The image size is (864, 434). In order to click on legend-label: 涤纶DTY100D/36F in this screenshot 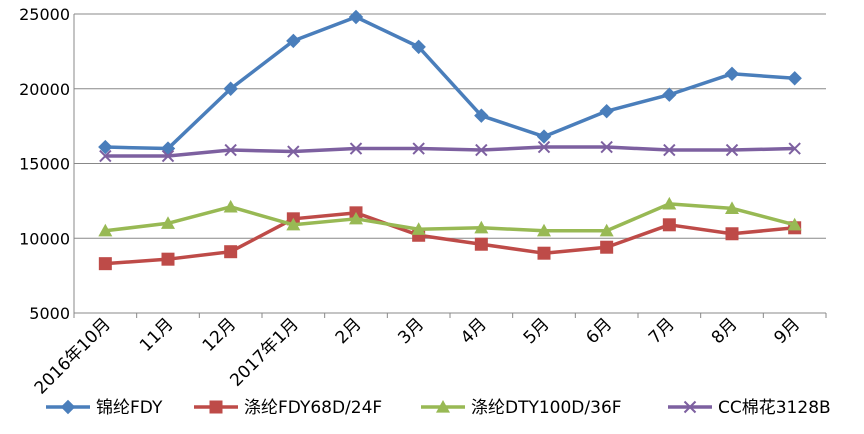, I will do `click(546, 408)`.